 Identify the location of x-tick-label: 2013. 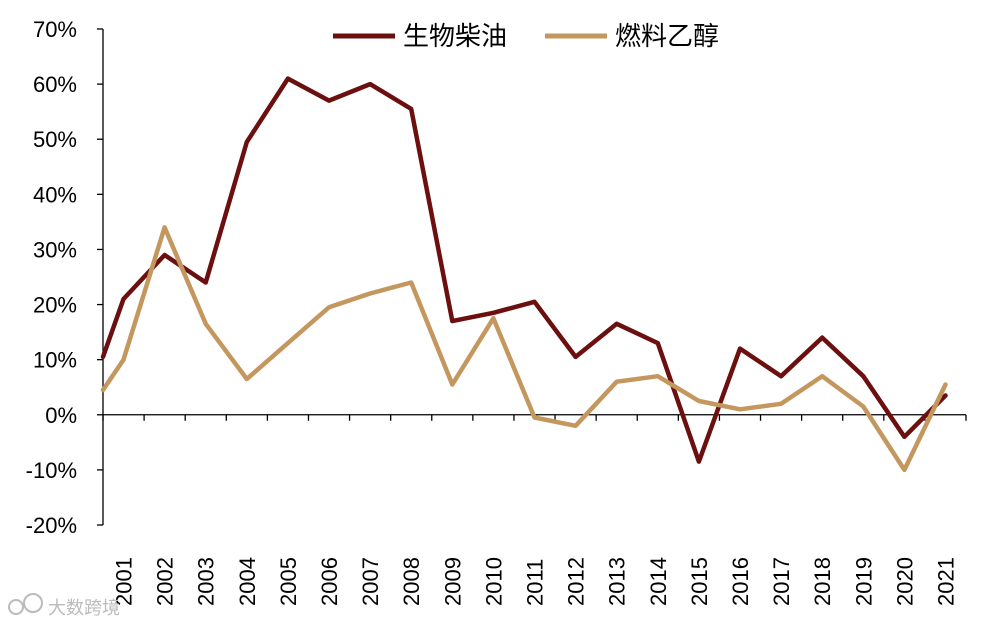
(617, 581).